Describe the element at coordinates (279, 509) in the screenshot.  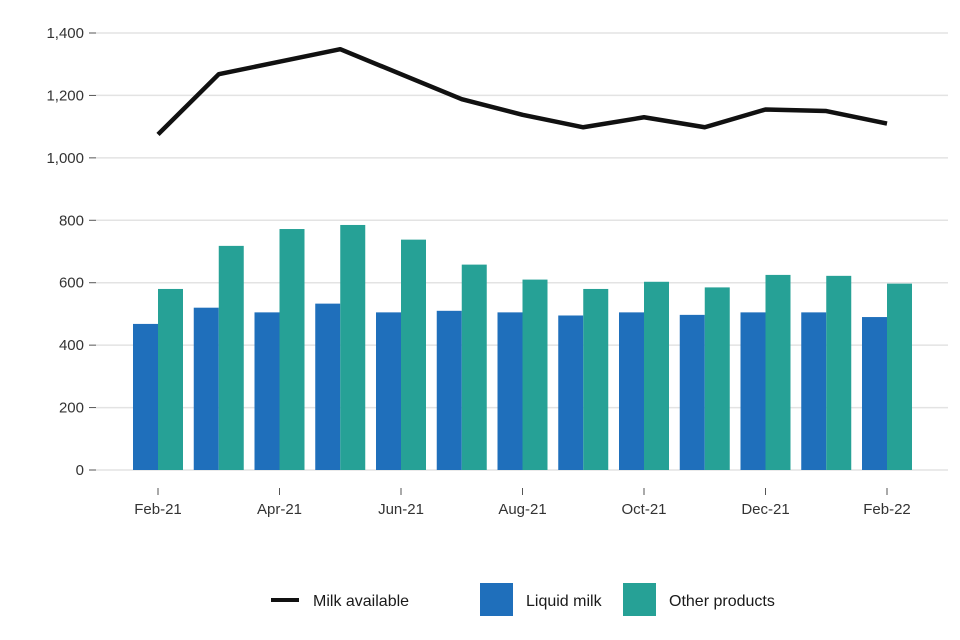
I see `x-tick-label: Apr-21` at that location.